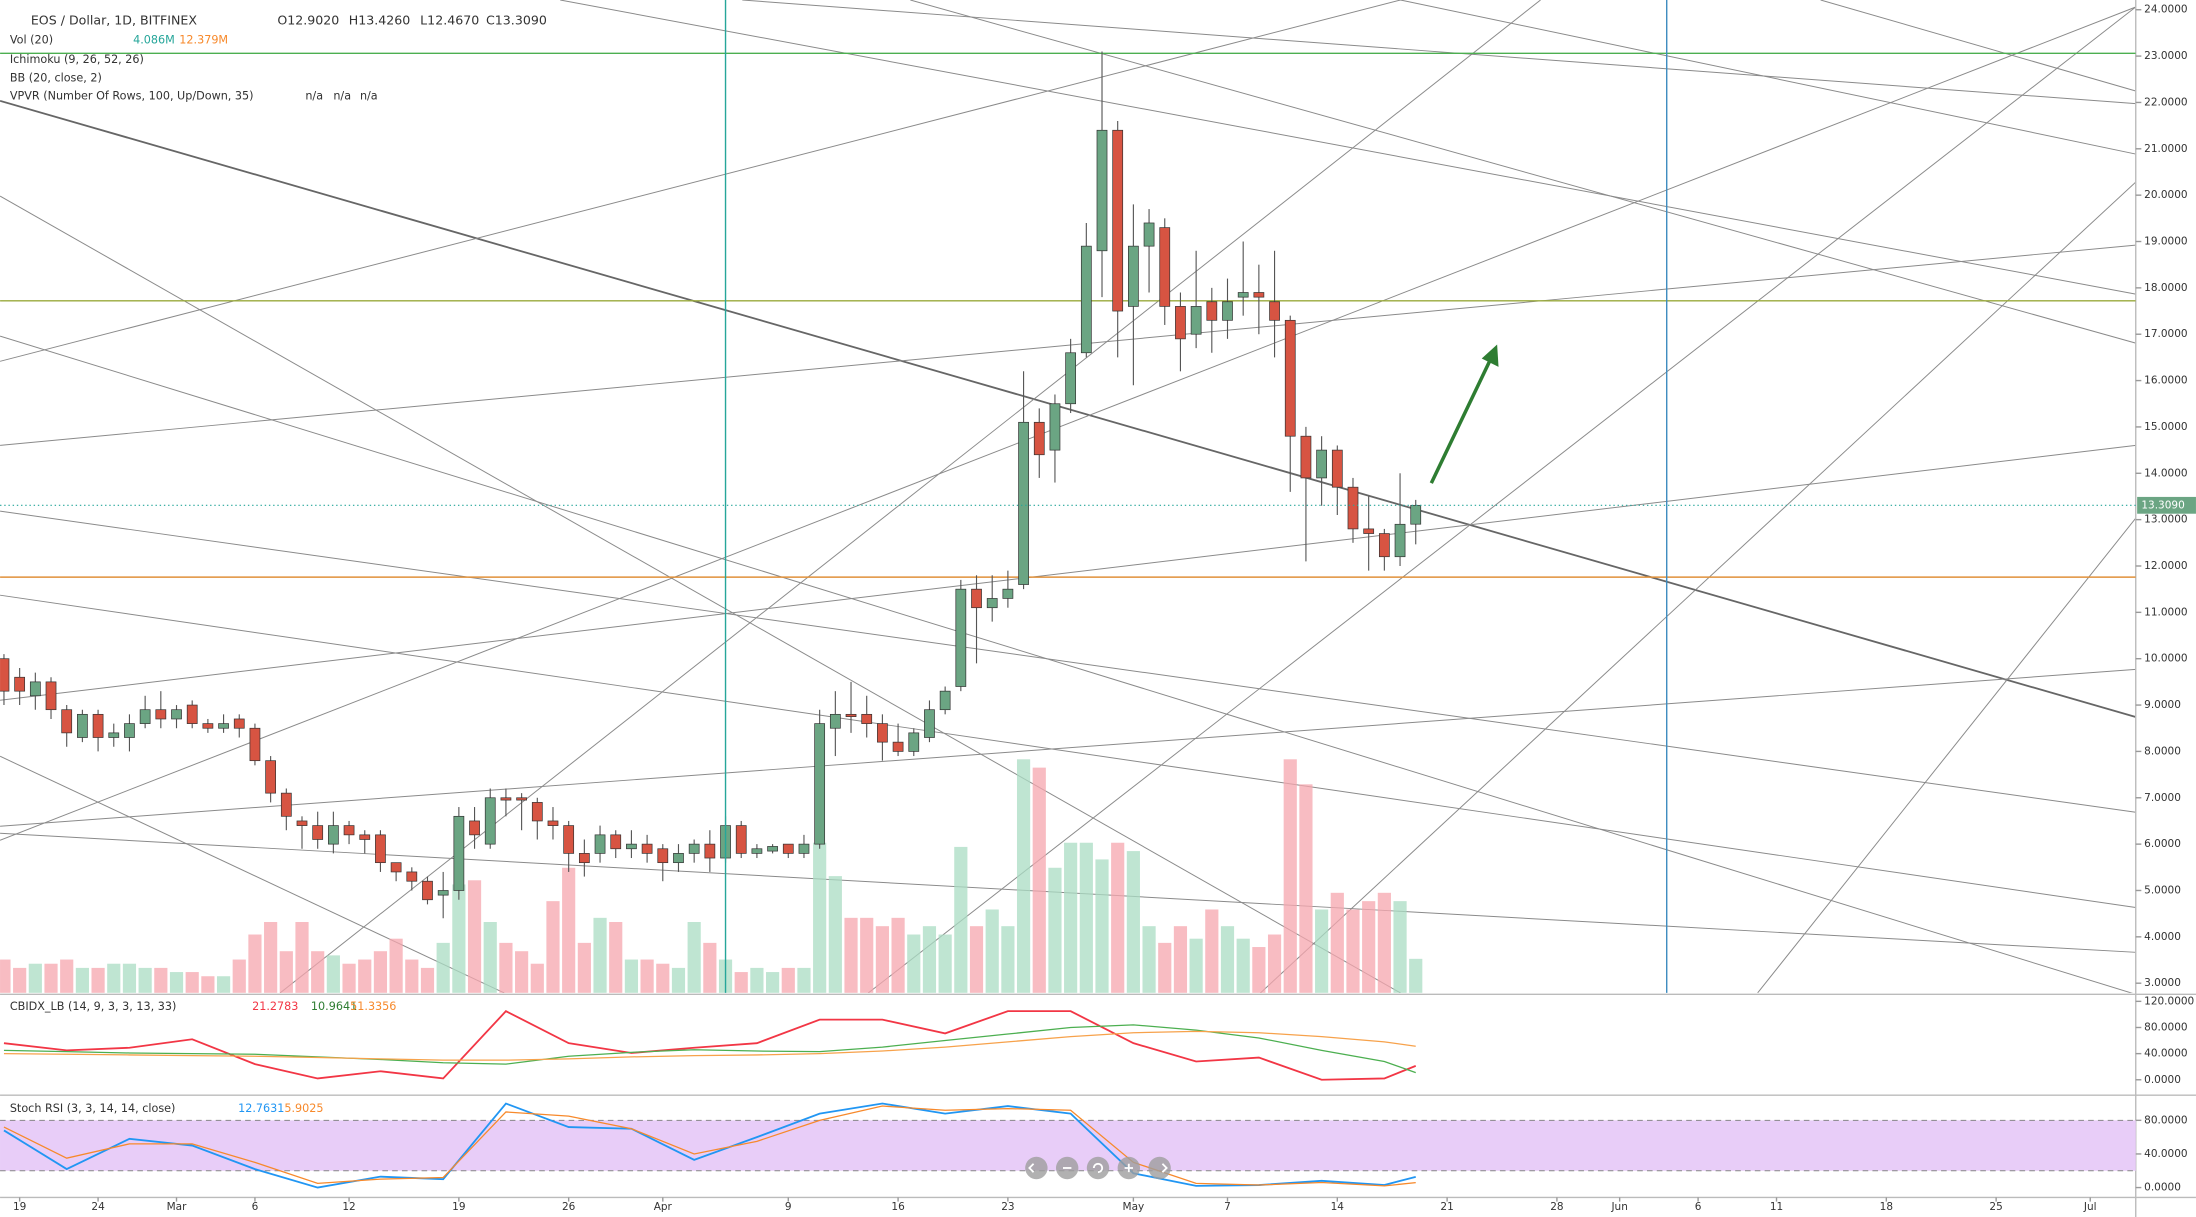 This screenshot has width=2196, height=1217. What do you see at coordinates (93, 1006) in the screenshot?
I see `indicator-title: CBIDX_LB (14, 9, 3, 3, 13, 33)` at bounding box center [93, 1006].